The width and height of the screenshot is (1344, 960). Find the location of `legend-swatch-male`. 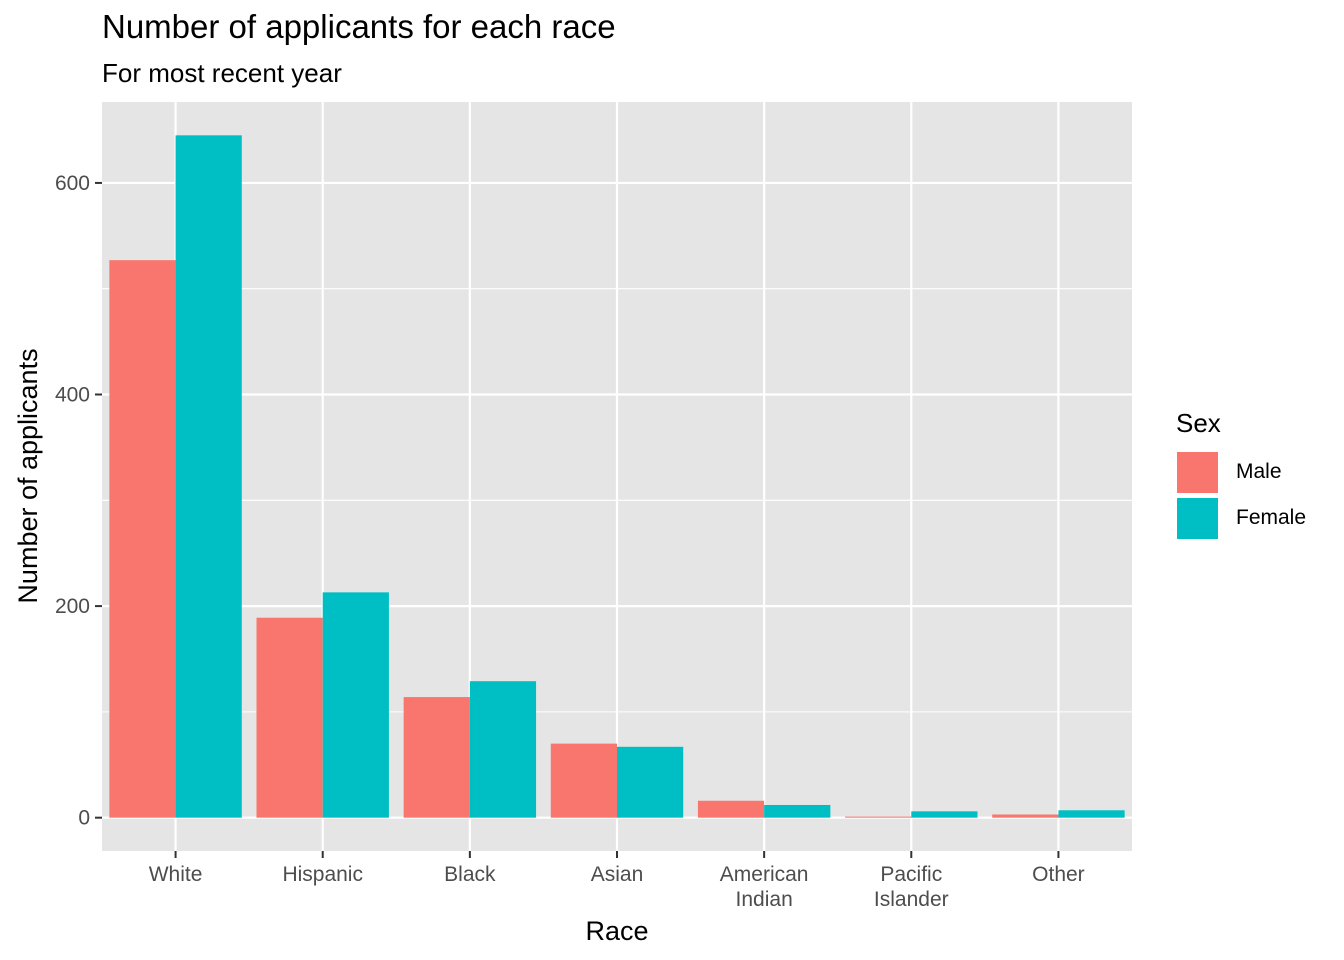

legend-swatch-male is located at coordinates (1197, 472).